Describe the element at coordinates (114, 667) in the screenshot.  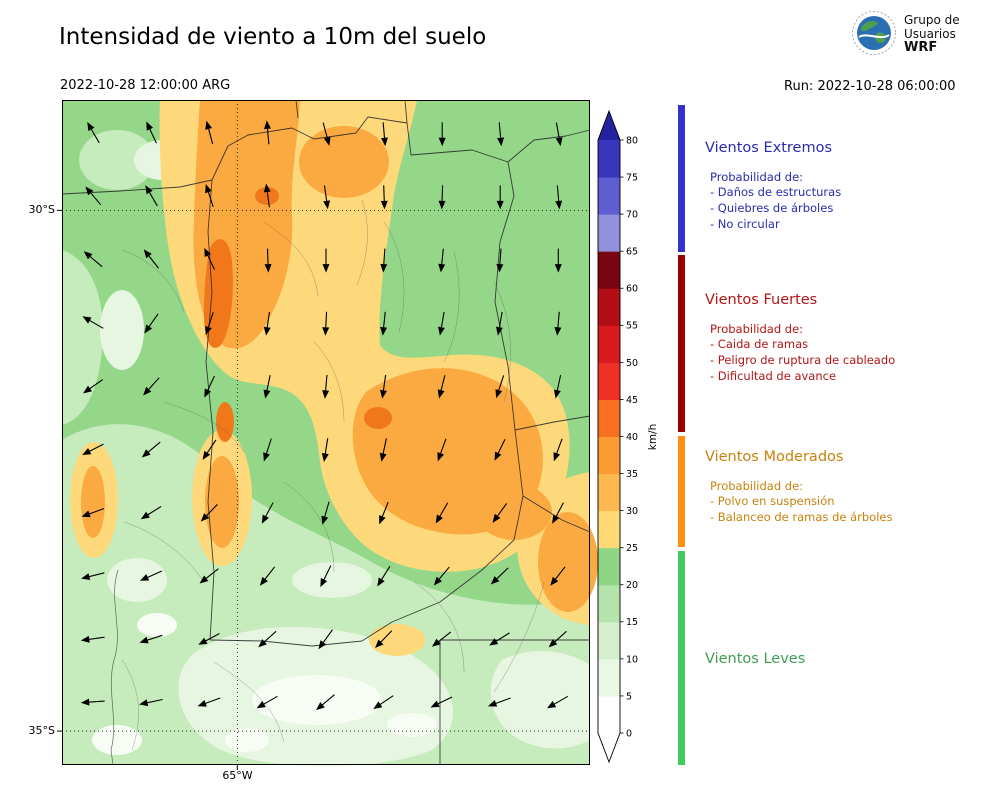
I see `river-line` at that location.